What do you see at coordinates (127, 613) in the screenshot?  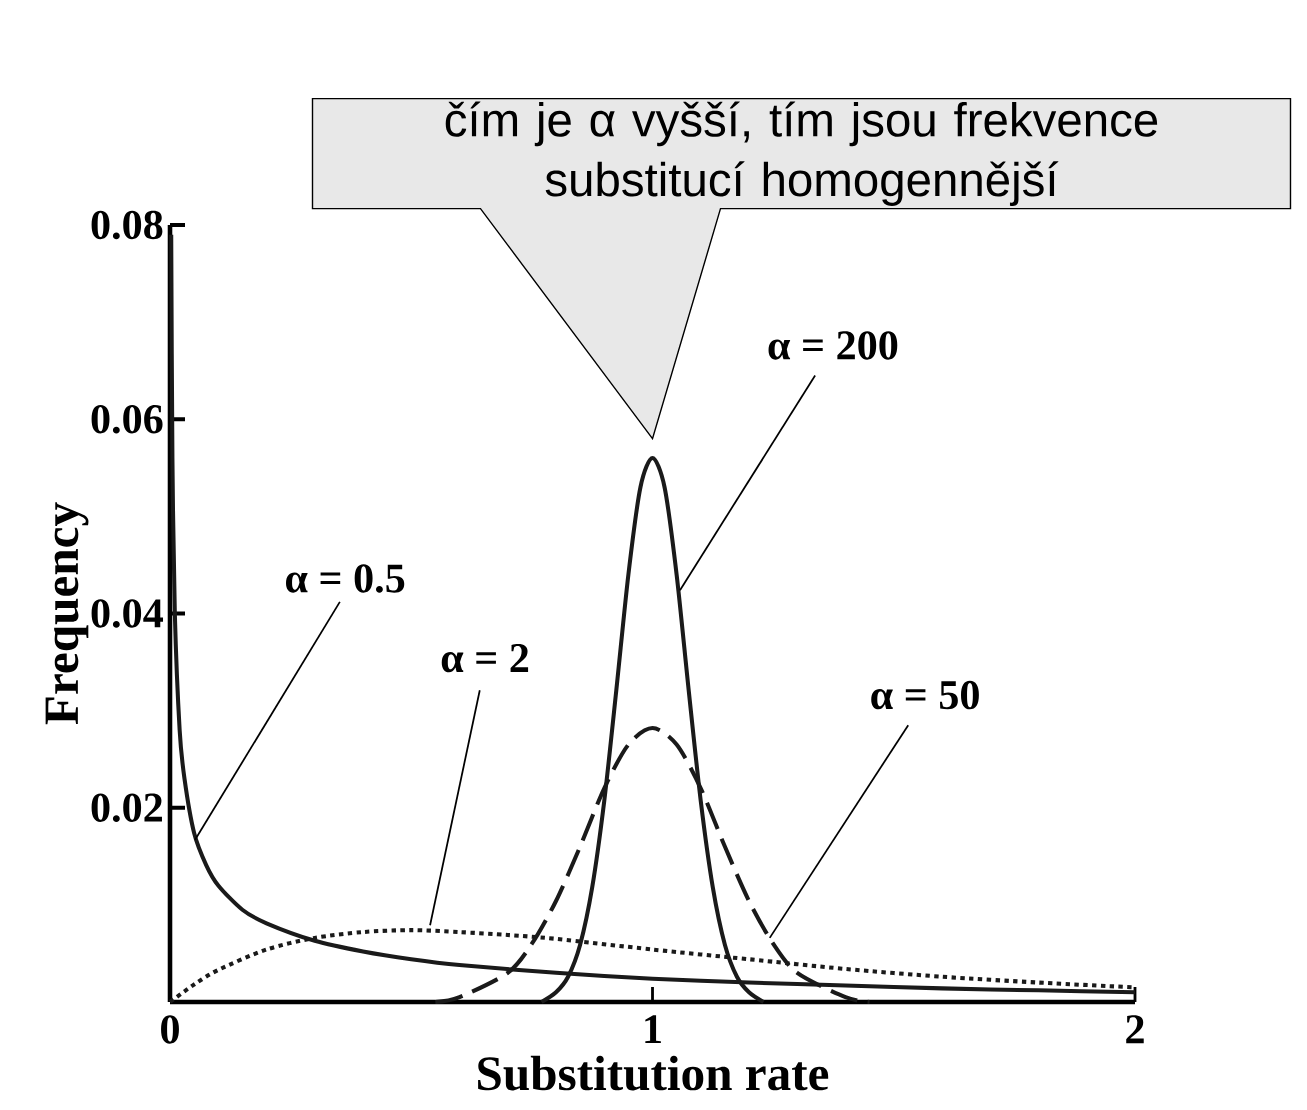 I see `y-tick-label: 0.04` at bounding box center [127, 613].